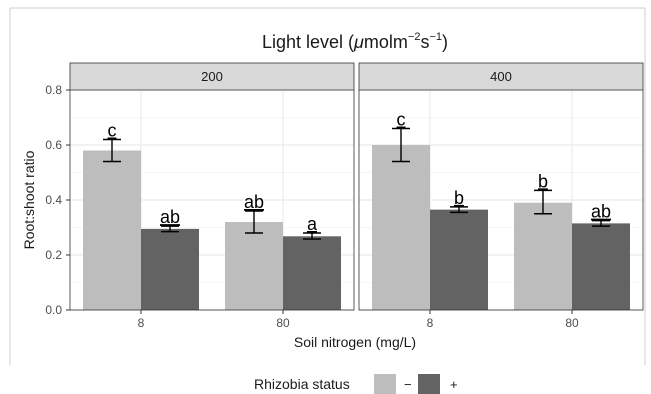 The height and width of the screenshot is (394, 651). Describe the element at coordinates (53, 90) in the screenshot. I see `y-tick-label: 0.8` at that location.